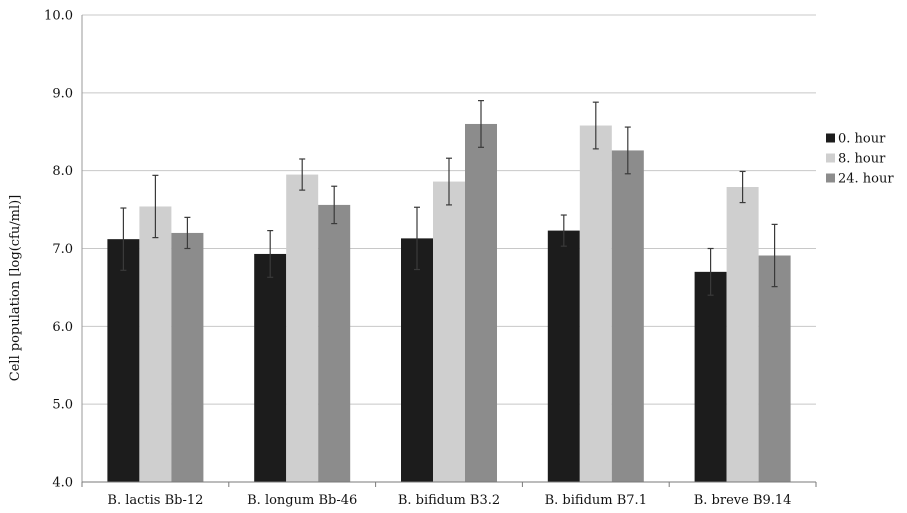 The width and height of the screenshot is (907, 513). I want to click on legend: 0. hour 8. hour 24. hour, so click(860, 159).